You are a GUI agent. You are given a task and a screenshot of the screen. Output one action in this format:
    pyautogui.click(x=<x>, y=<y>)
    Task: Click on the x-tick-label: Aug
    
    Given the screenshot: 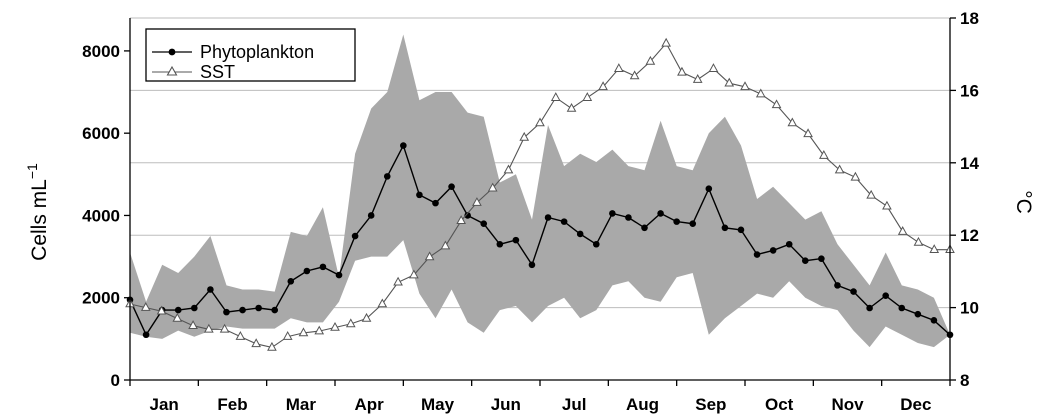 What is the action you would take?
    pyautogui.click(x=642, y=404)
    